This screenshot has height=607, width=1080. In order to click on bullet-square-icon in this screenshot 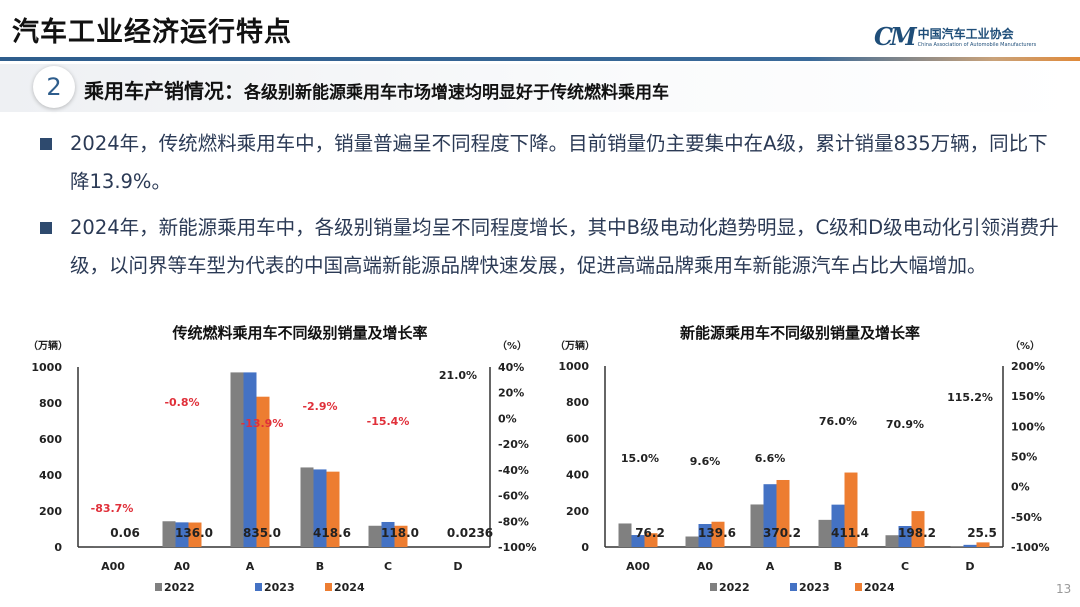, I will do `click(46, 144)`.